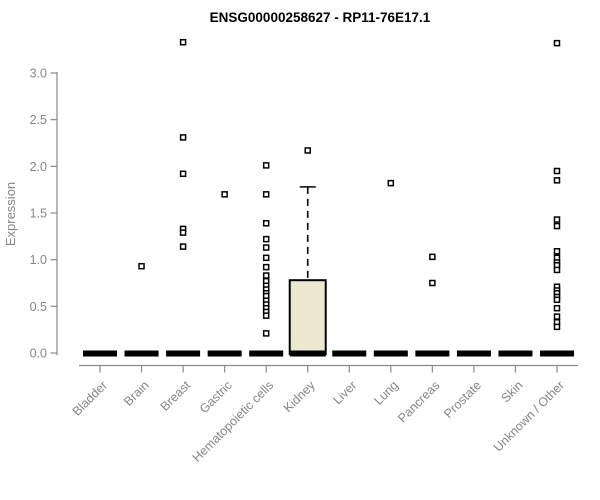 Image resolution: width=600 pixels, height=500 pixels. I want to click on x-tick-label: Skin, so click(511, 391).